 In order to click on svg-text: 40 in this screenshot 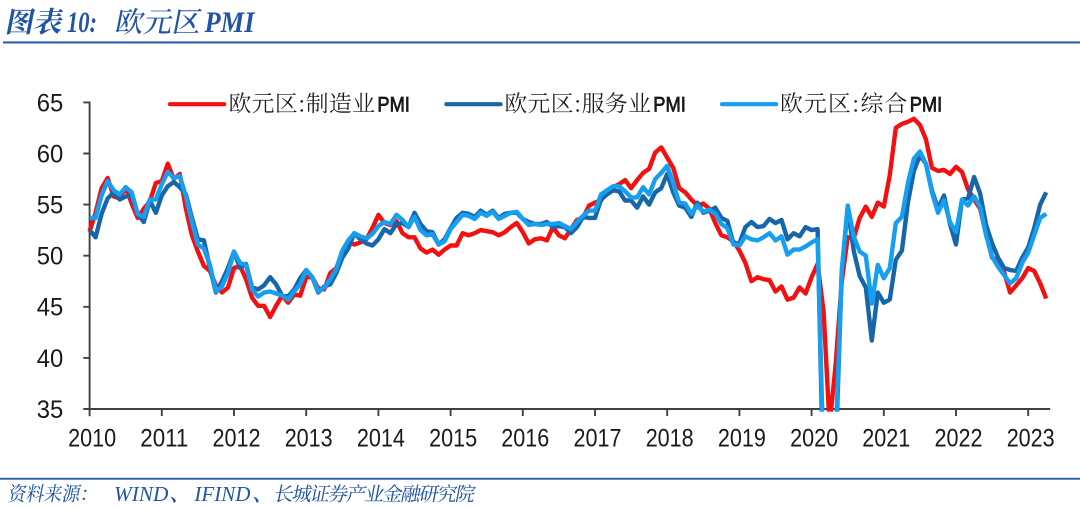, I will do `click(50, 359)`.